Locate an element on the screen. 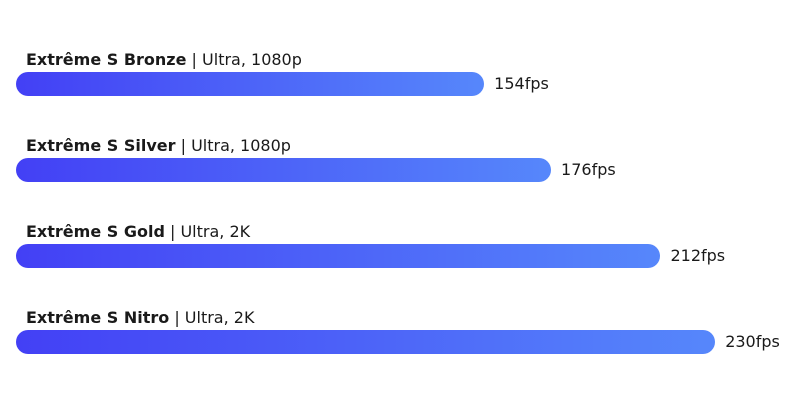 The width and height of the screenshot is (800, 400). product-name: Extrême S Bronze is located at coordinates (106, 59).